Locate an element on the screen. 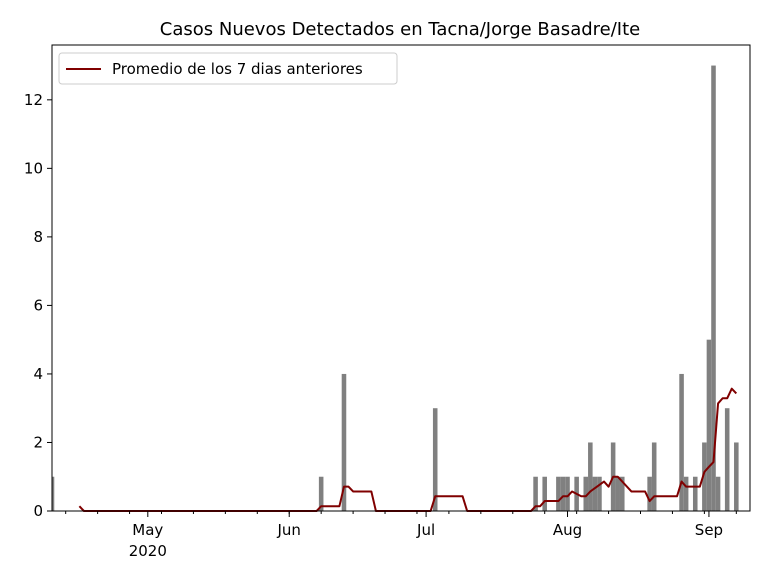 The width and height of the screenshot is (768, 576). y-tick-label: 2 is located at coordinates (38, 442).